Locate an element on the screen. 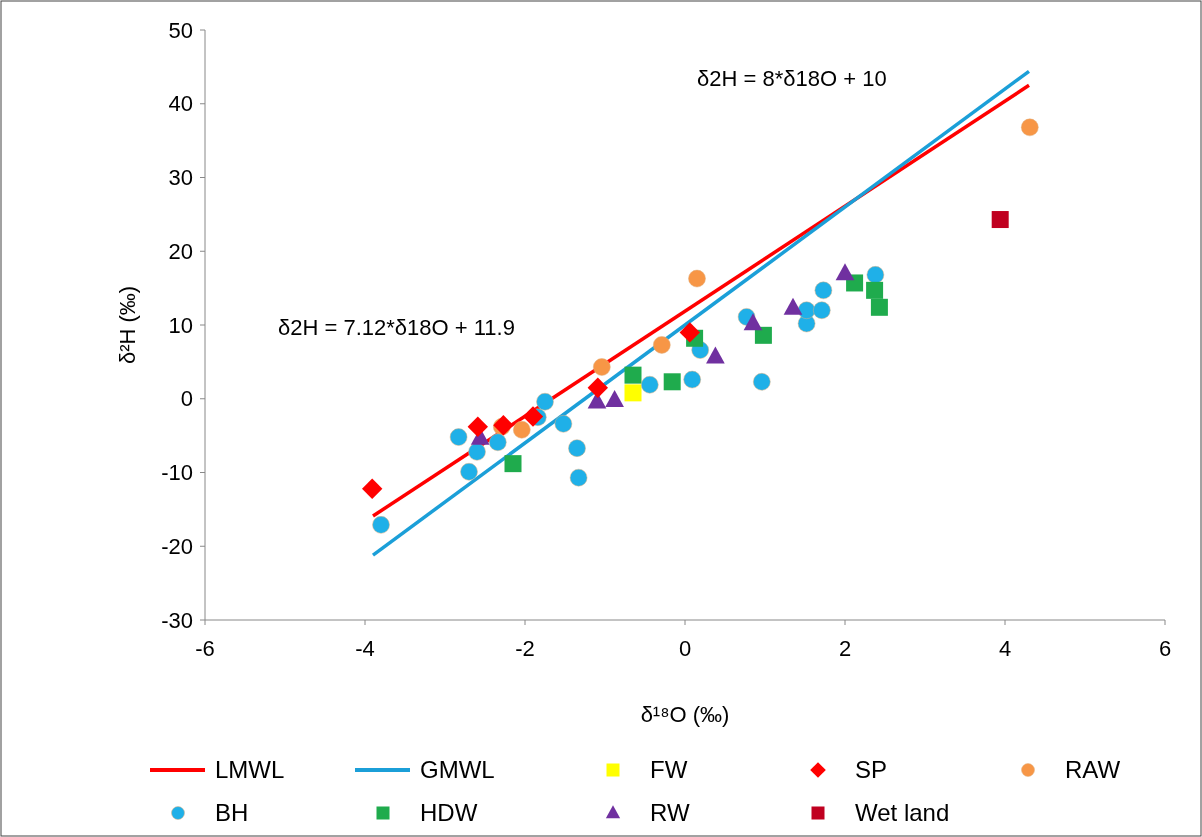 Image resolution: width=1202 pixels, height=837 pixels. y-tick-label: 0 is located at coordinates (186, 399).